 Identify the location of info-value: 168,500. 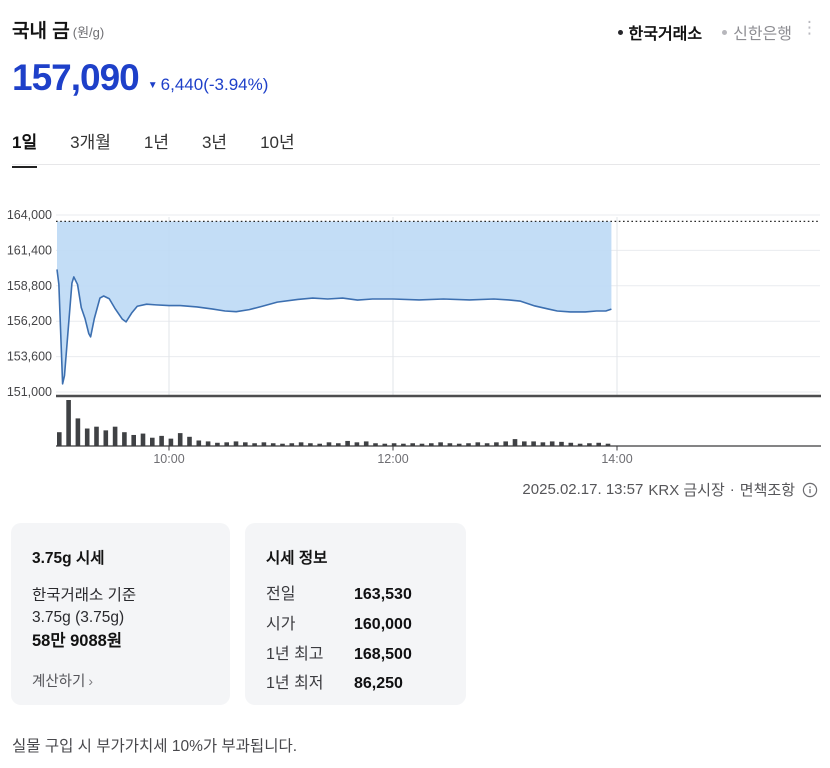
(383, 654).